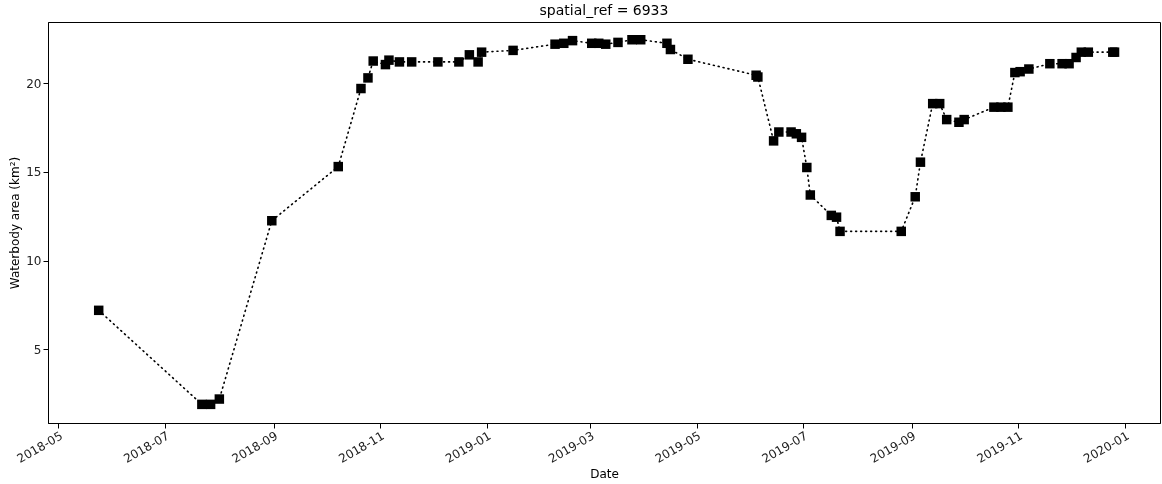  What do you see at coordinates (34, 261) in the screenshot?
I see `y-tick-label: 10` at bounding box center [34, 261].